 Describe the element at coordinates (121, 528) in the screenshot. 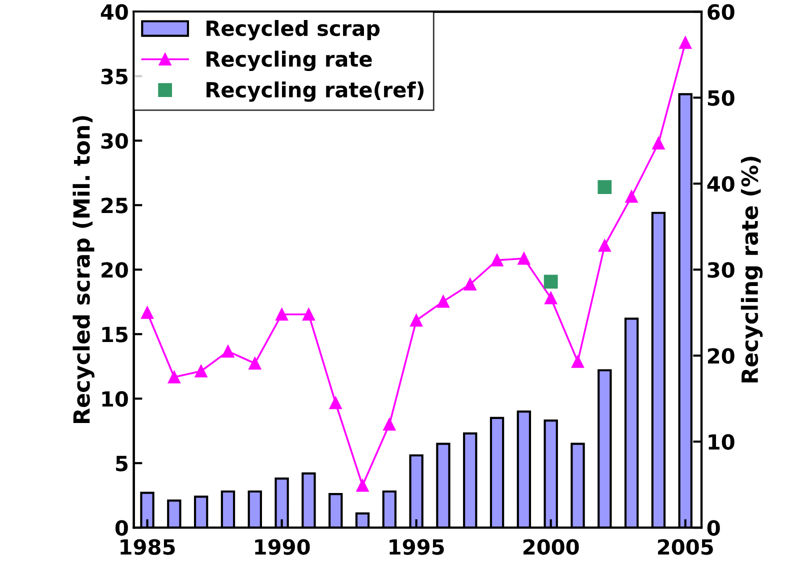

I see `y-tick-label: 0` at that location.